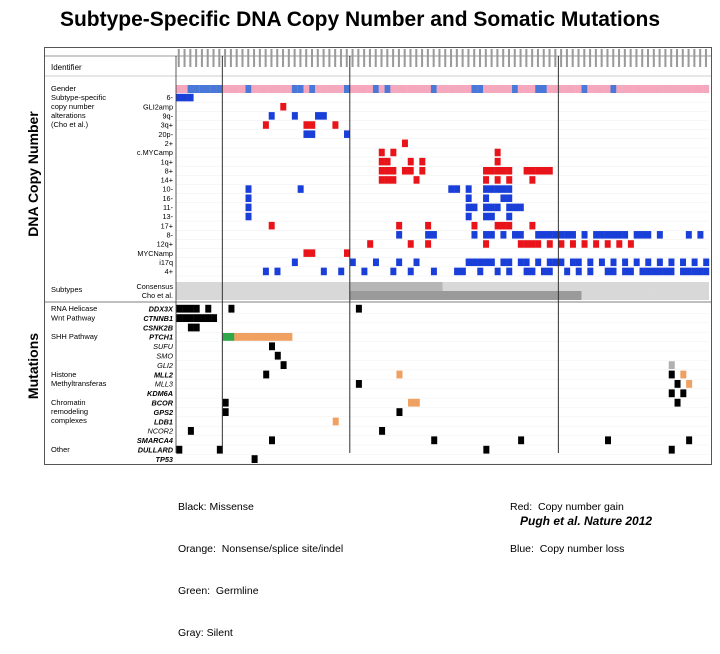  Describe the element at coordinates (205, 633) in the screenshot. I see `legend-silent: Gray: Silent` at that location.